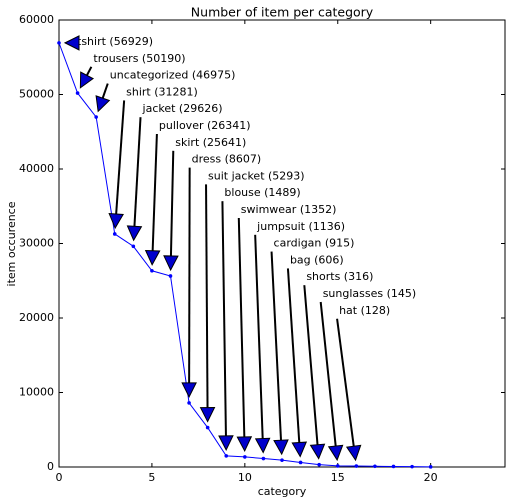 This screenshot has width=511, height=504. What do you see at coordinates (182, 108) in the screenshot?
I see `annotation-label: jacket (29626)` at bounding box center [182, 108].